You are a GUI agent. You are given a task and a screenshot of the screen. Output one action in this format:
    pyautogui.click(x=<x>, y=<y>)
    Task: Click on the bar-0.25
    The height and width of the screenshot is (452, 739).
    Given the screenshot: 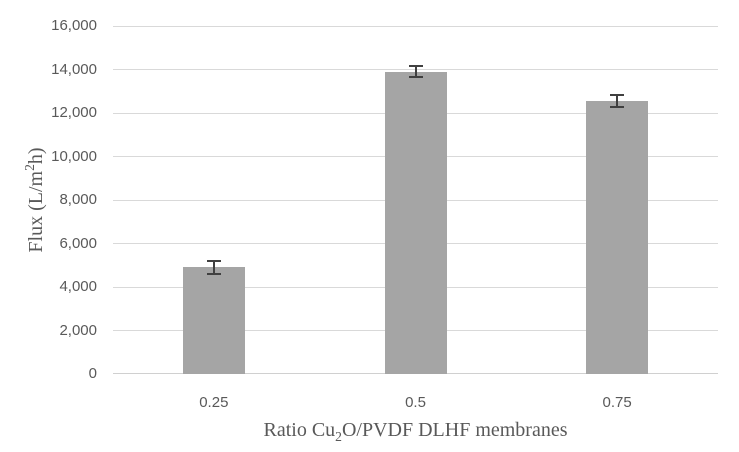 What is the action you would take?
    pyautogui.click(x=213, y=320)
    